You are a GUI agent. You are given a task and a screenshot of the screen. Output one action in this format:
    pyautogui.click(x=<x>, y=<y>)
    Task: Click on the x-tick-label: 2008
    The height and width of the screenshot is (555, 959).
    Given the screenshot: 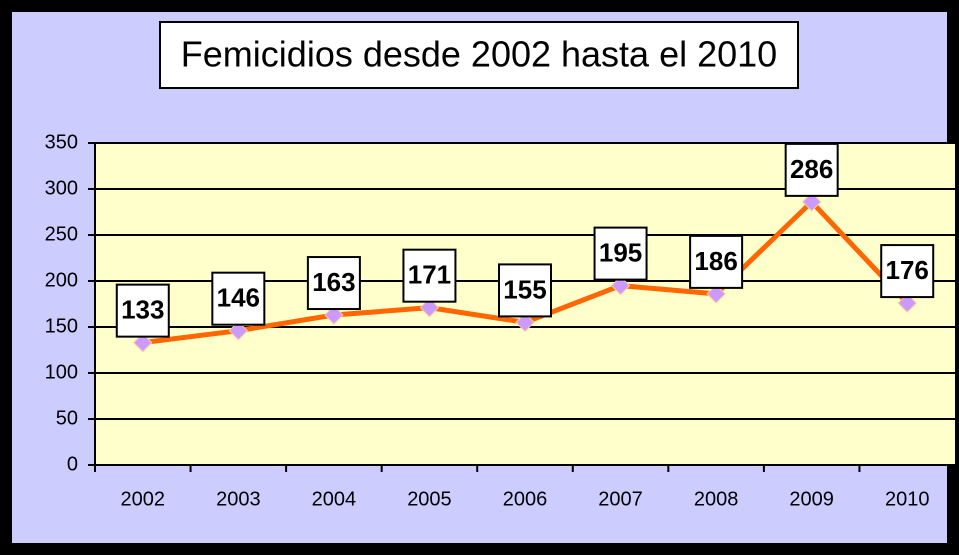 What is the action you would take?
    pyautogui.click(x=716, y=499)
    